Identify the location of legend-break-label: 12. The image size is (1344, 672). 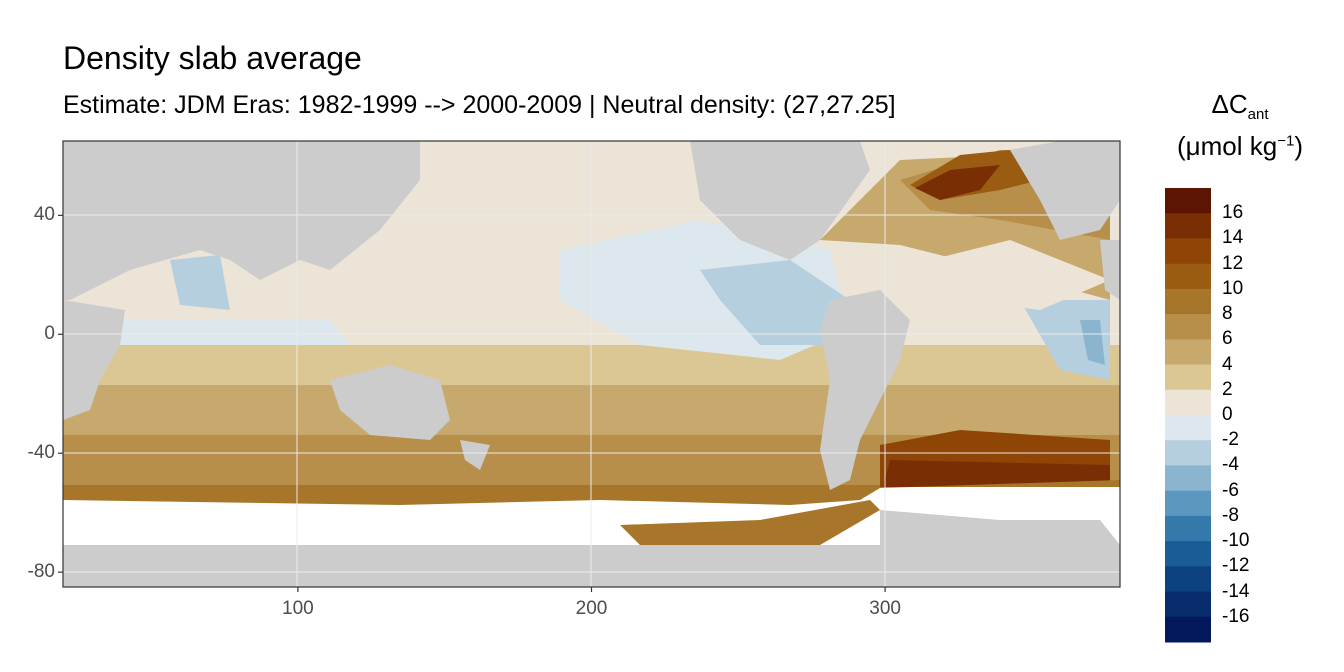
(1233, 263).